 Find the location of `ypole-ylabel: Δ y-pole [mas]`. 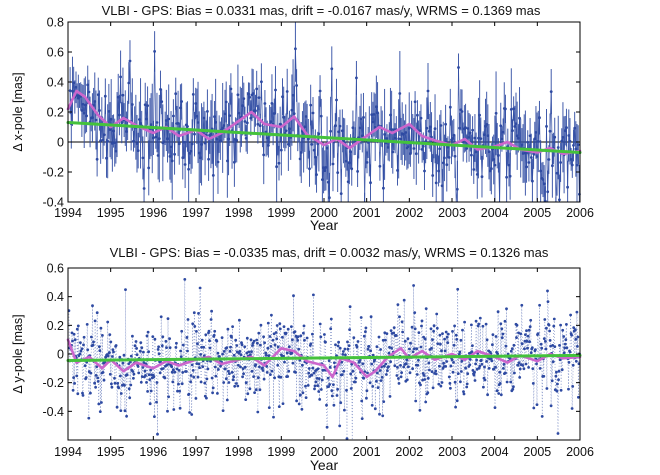

ypole-ylabel: Δ y-pole [mas] is located at coordinates (18, 353).